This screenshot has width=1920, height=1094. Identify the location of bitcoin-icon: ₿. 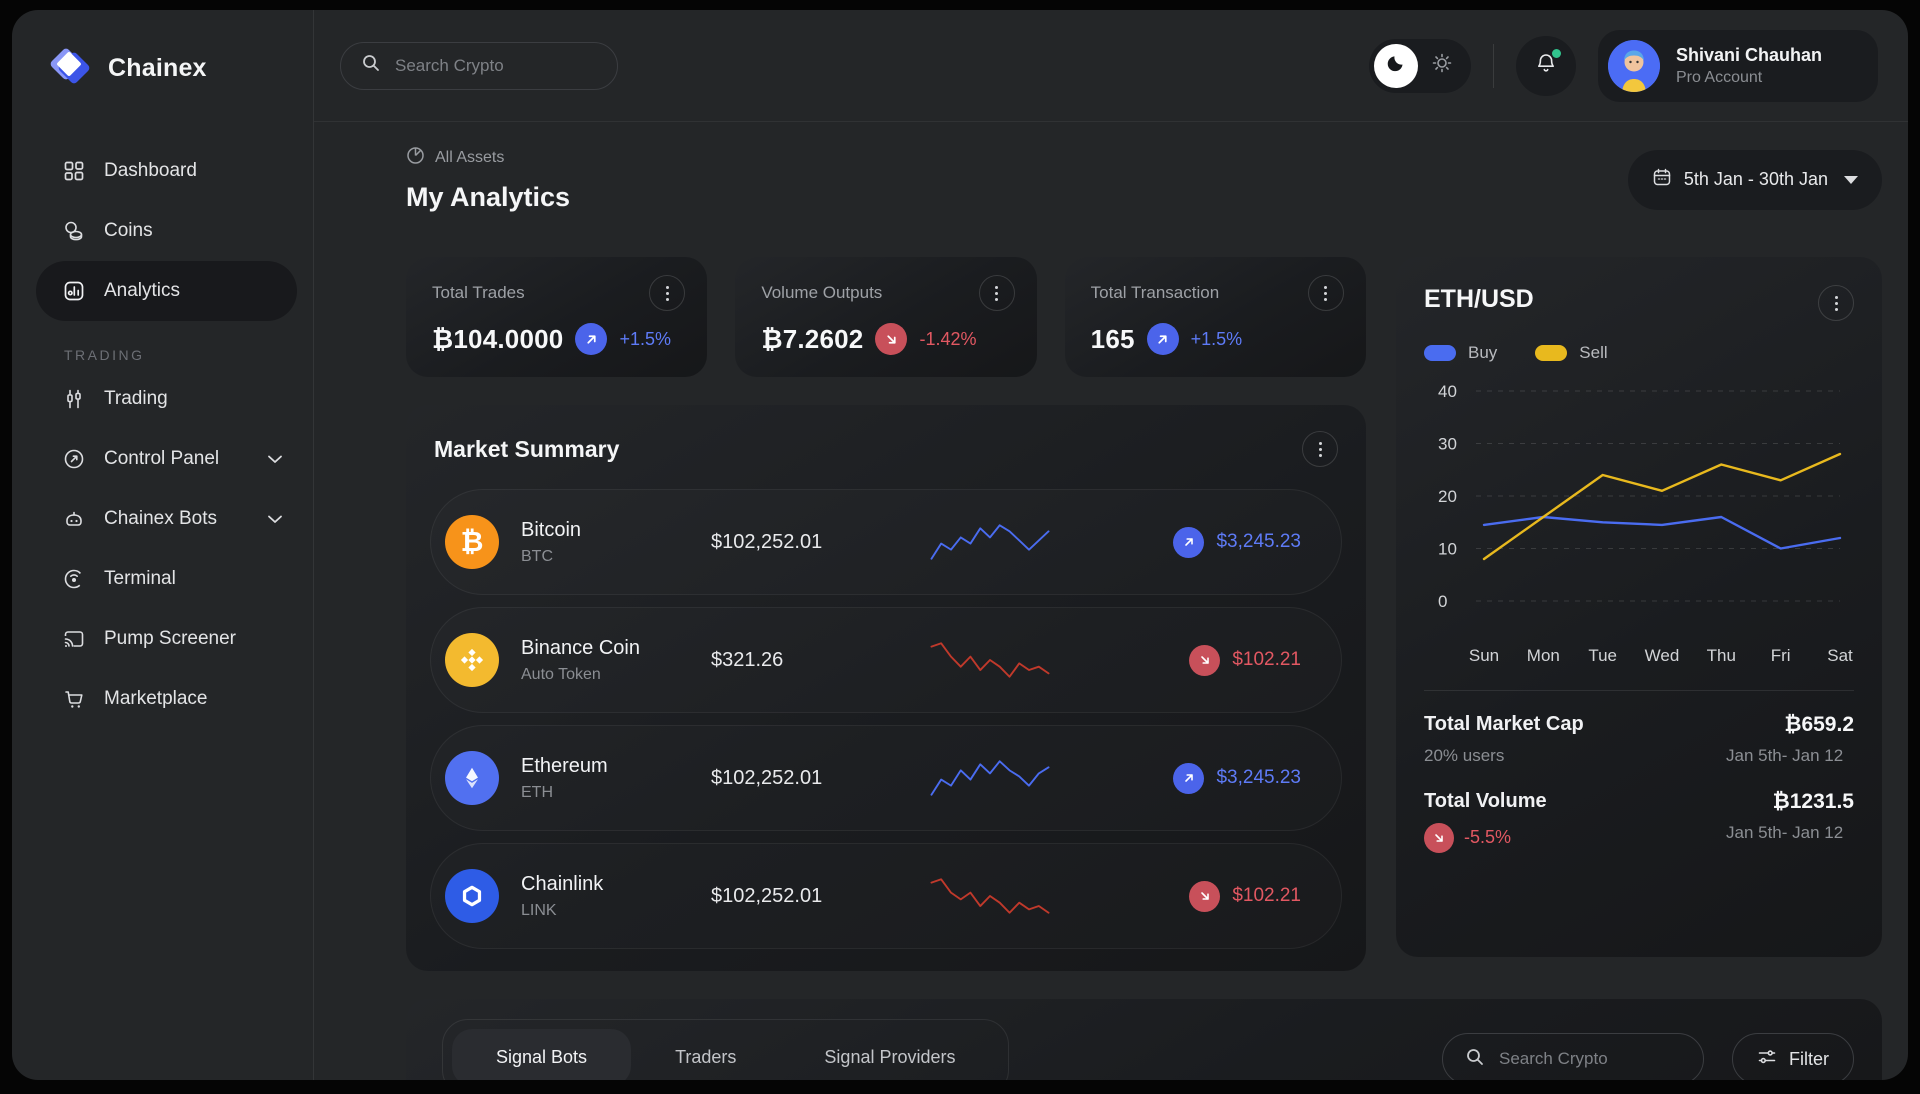
(472, 542).